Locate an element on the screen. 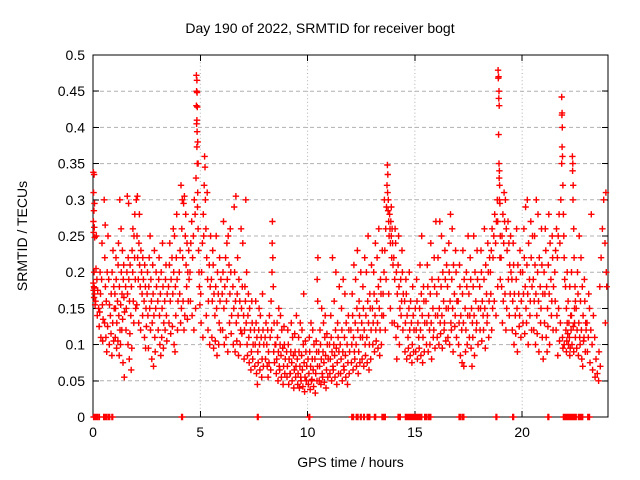  y-tick-label: 0.05 is located at coordinates (71, 381).